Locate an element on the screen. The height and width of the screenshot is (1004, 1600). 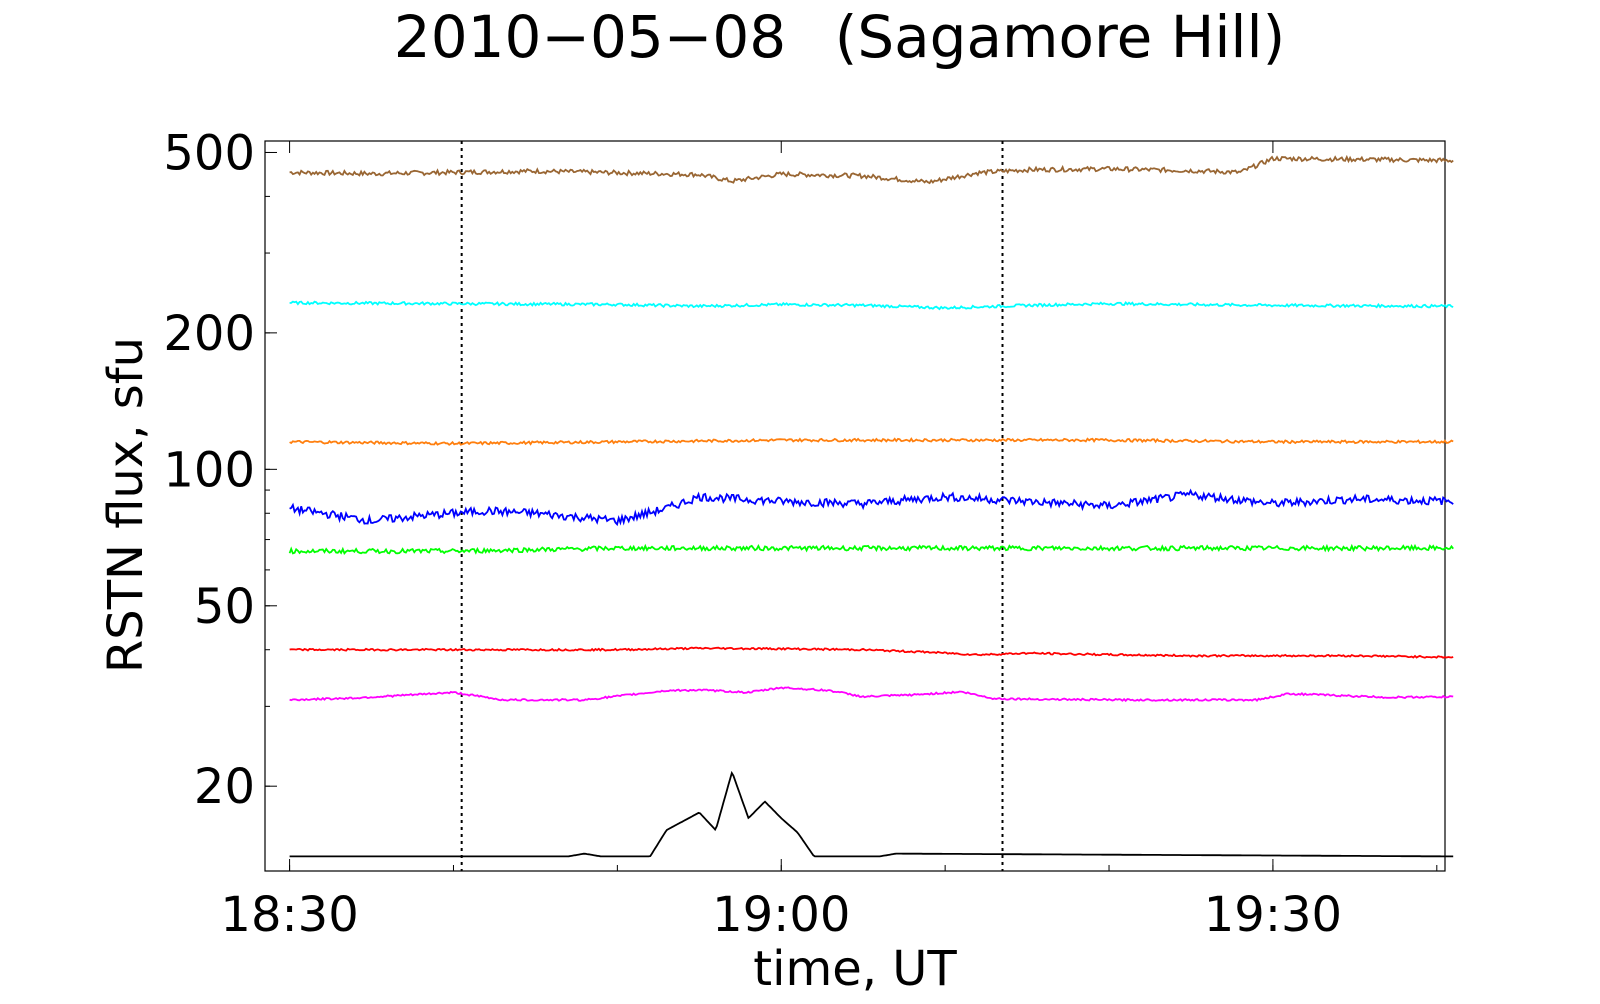
x-axis-label: time, UT is located at coordinates (855, 969).